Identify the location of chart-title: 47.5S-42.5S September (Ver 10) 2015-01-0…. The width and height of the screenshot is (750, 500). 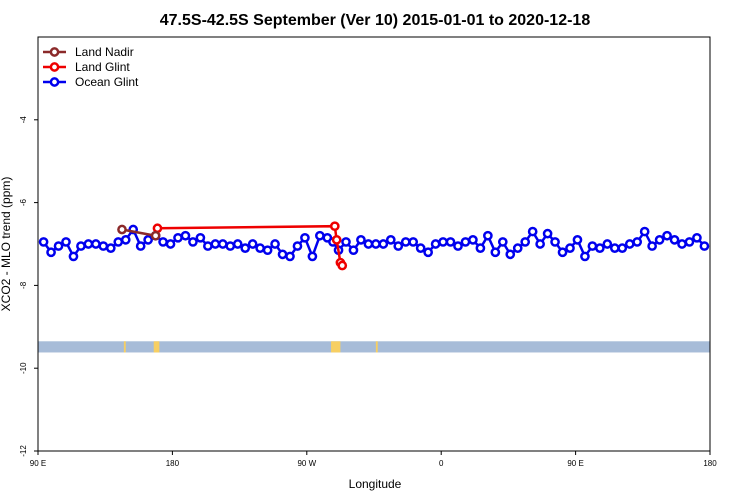
(375, 20).